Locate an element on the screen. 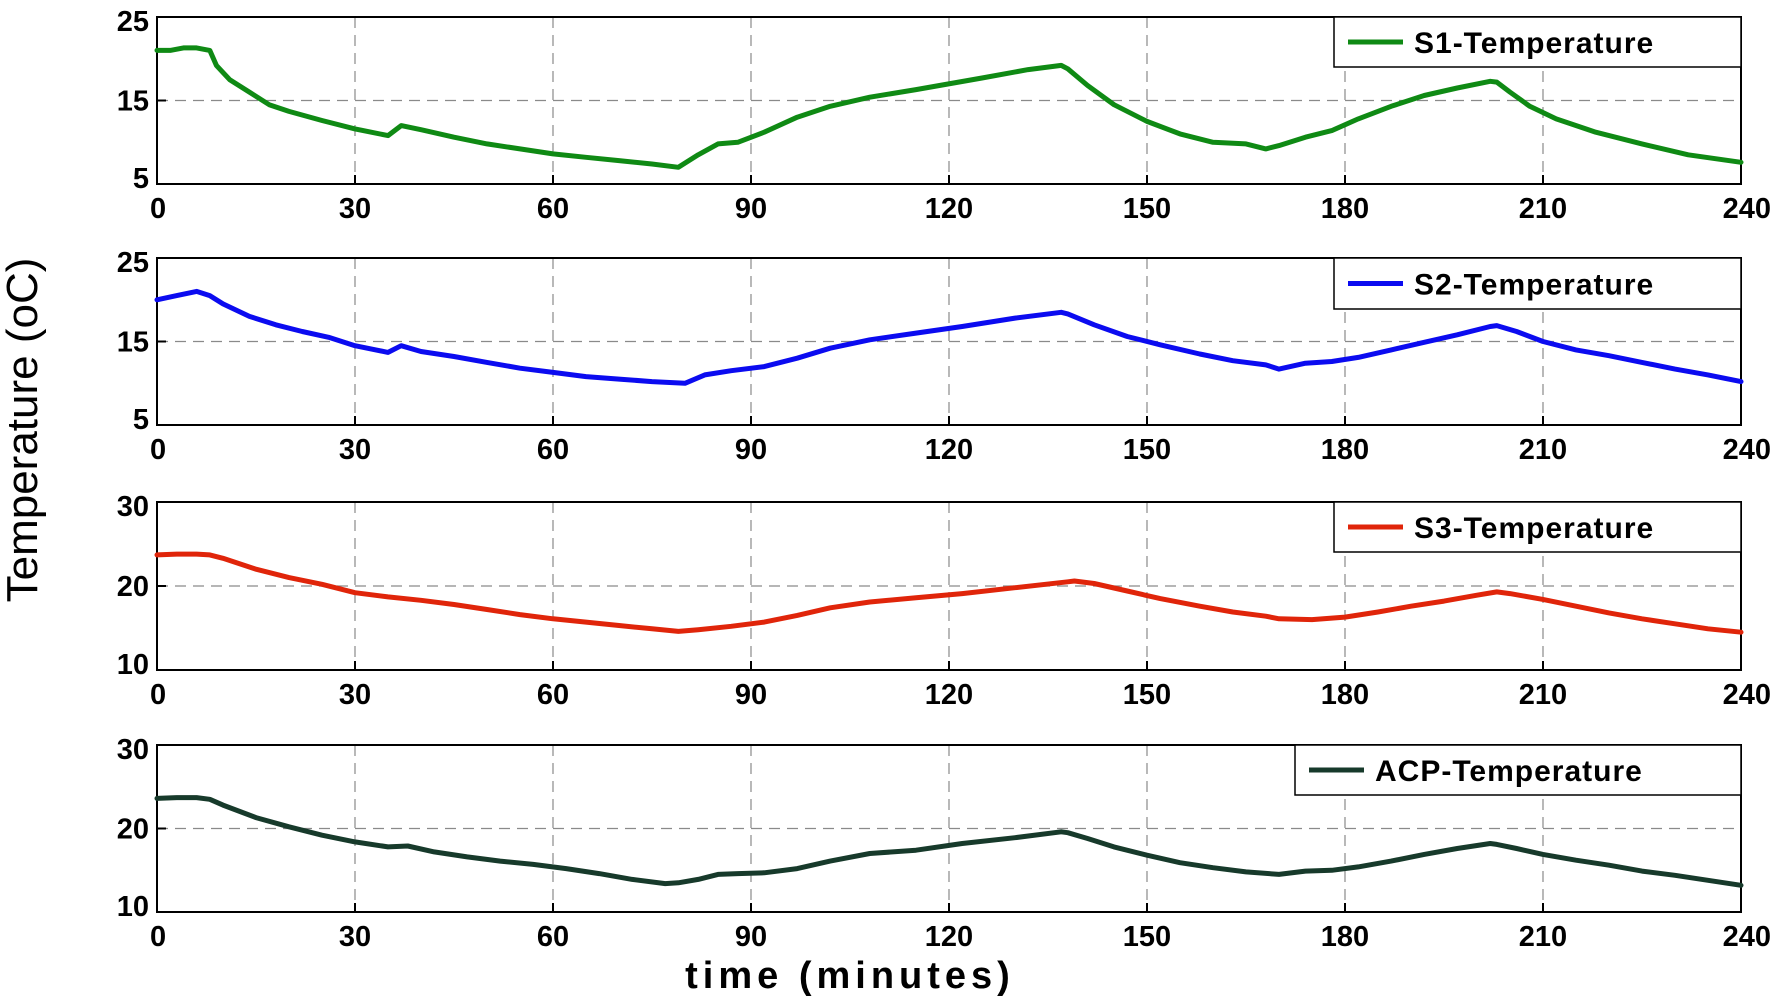 This screenshot has width=1773, height=1000. legend-label: S1-Temperature is located at coordinates (1534, 43).